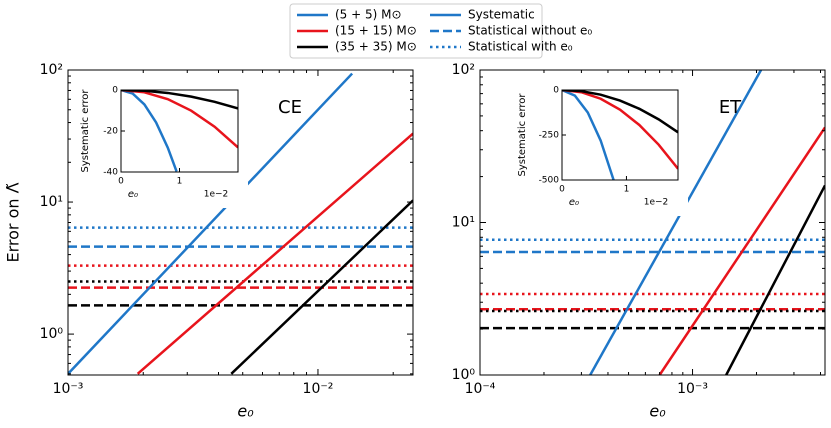  I want to click on legend-label: (5 + 5) M⊙, so click(368, 15).